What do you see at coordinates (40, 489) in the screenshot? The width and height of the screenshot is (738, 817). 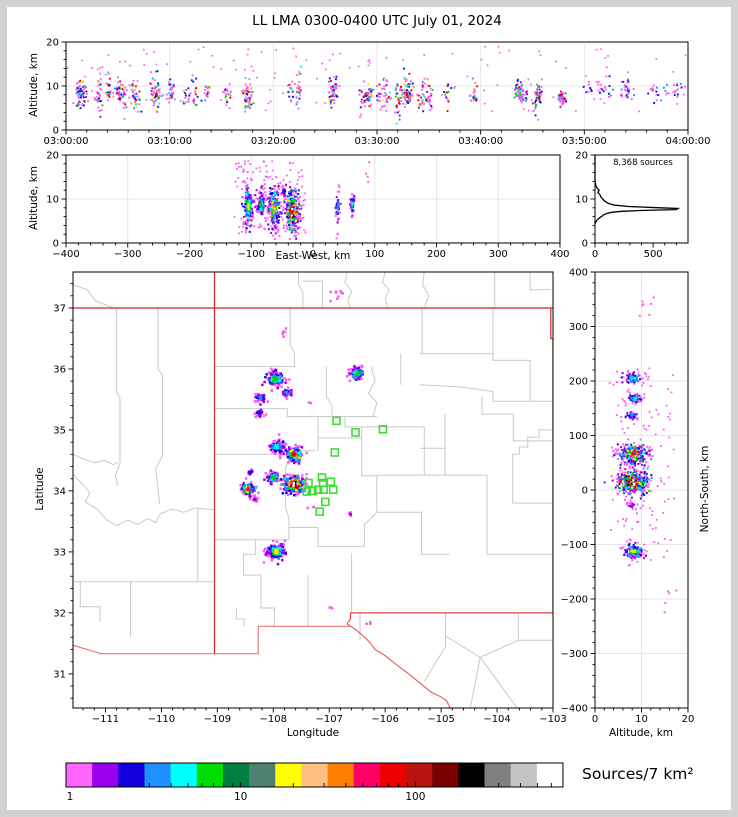 I see `map-y-axis-label: Latitude` at bounding box center [40, 489].